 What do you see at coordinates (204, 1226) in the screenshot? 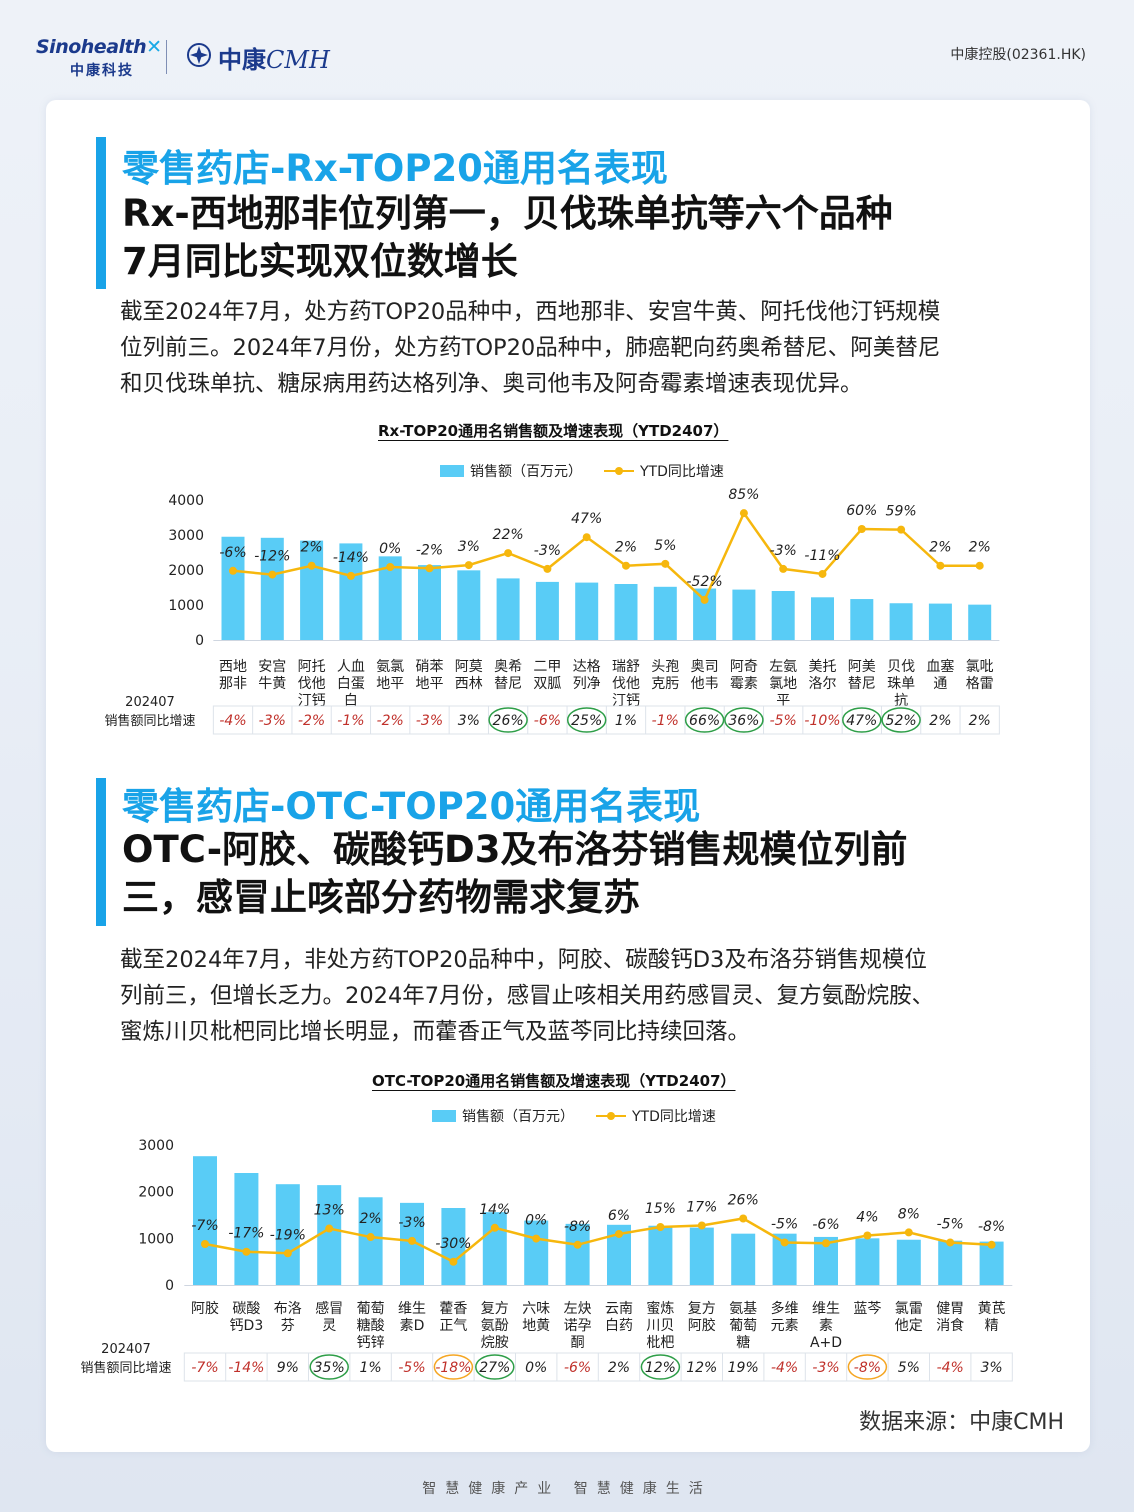
I see `growth-data-label: -7%` at bounding box center [204, 1226].